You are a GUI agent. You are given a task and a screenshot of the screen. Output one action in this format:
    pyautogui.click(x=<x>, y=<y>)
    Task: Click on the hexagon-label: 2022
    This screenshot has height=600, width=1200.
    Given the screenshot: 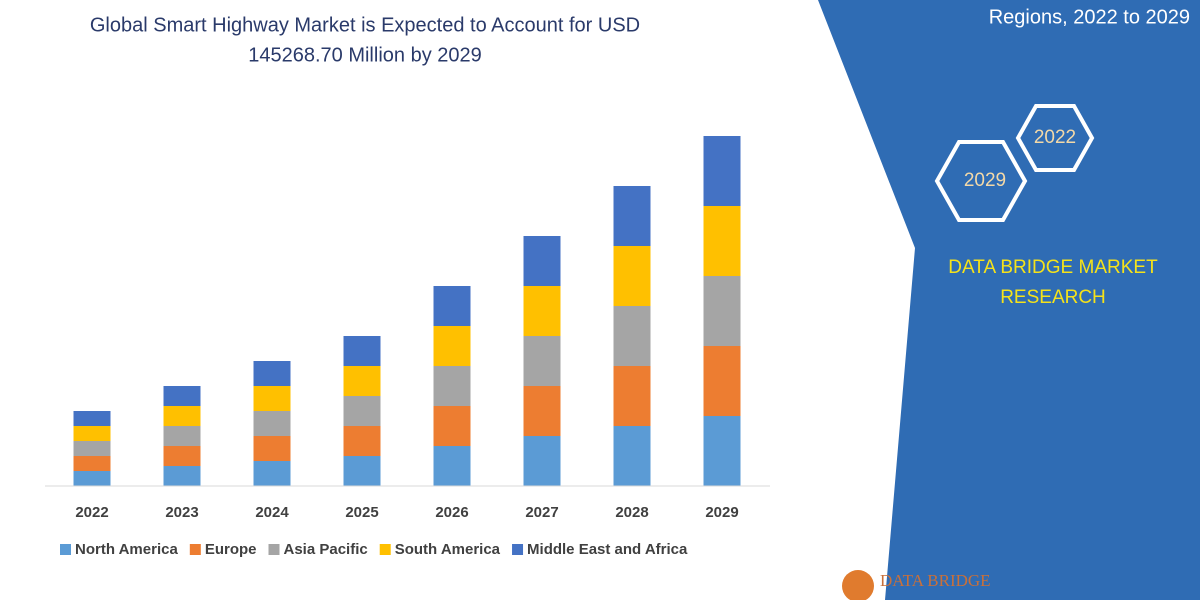 What is the action you would take?
    pyautogui.click(x=1055, y=137)
    